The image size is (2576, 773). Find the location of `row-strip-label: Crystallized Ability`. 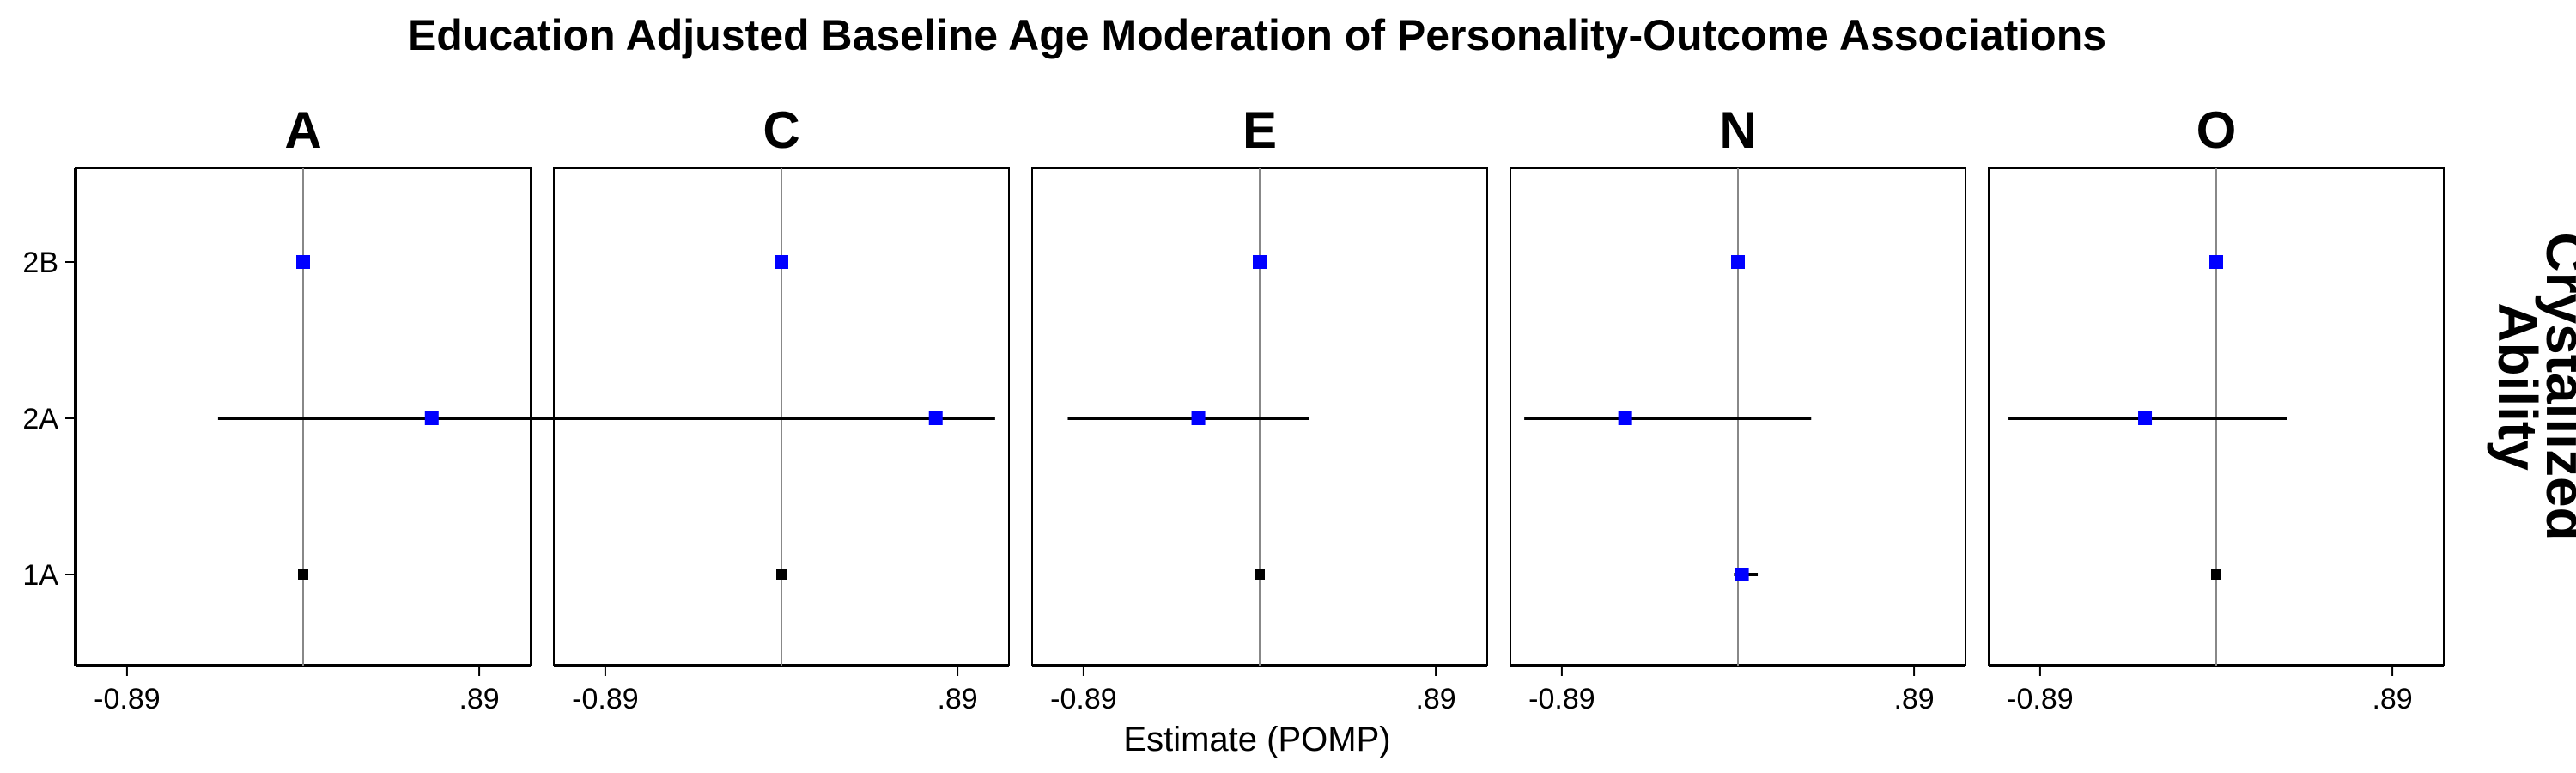

row-strip-label: Crystallized Ability is located at coordinates (2531, 386).